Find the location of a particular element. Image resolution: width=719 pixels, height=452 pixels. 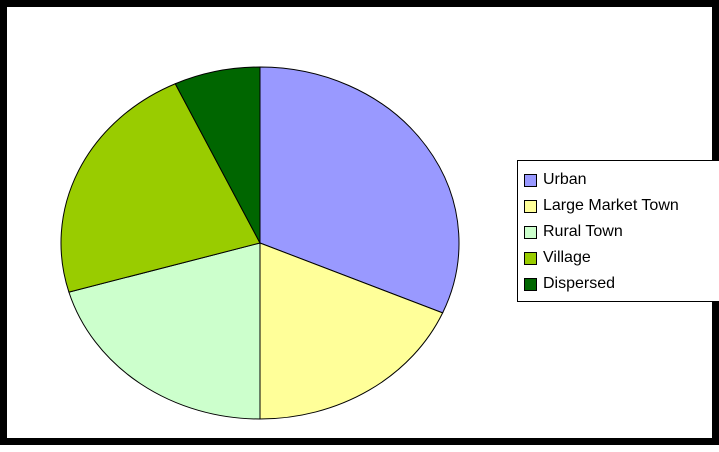

legend-item-large-market-town: Large Market Town is located at coordinates (621, 206).